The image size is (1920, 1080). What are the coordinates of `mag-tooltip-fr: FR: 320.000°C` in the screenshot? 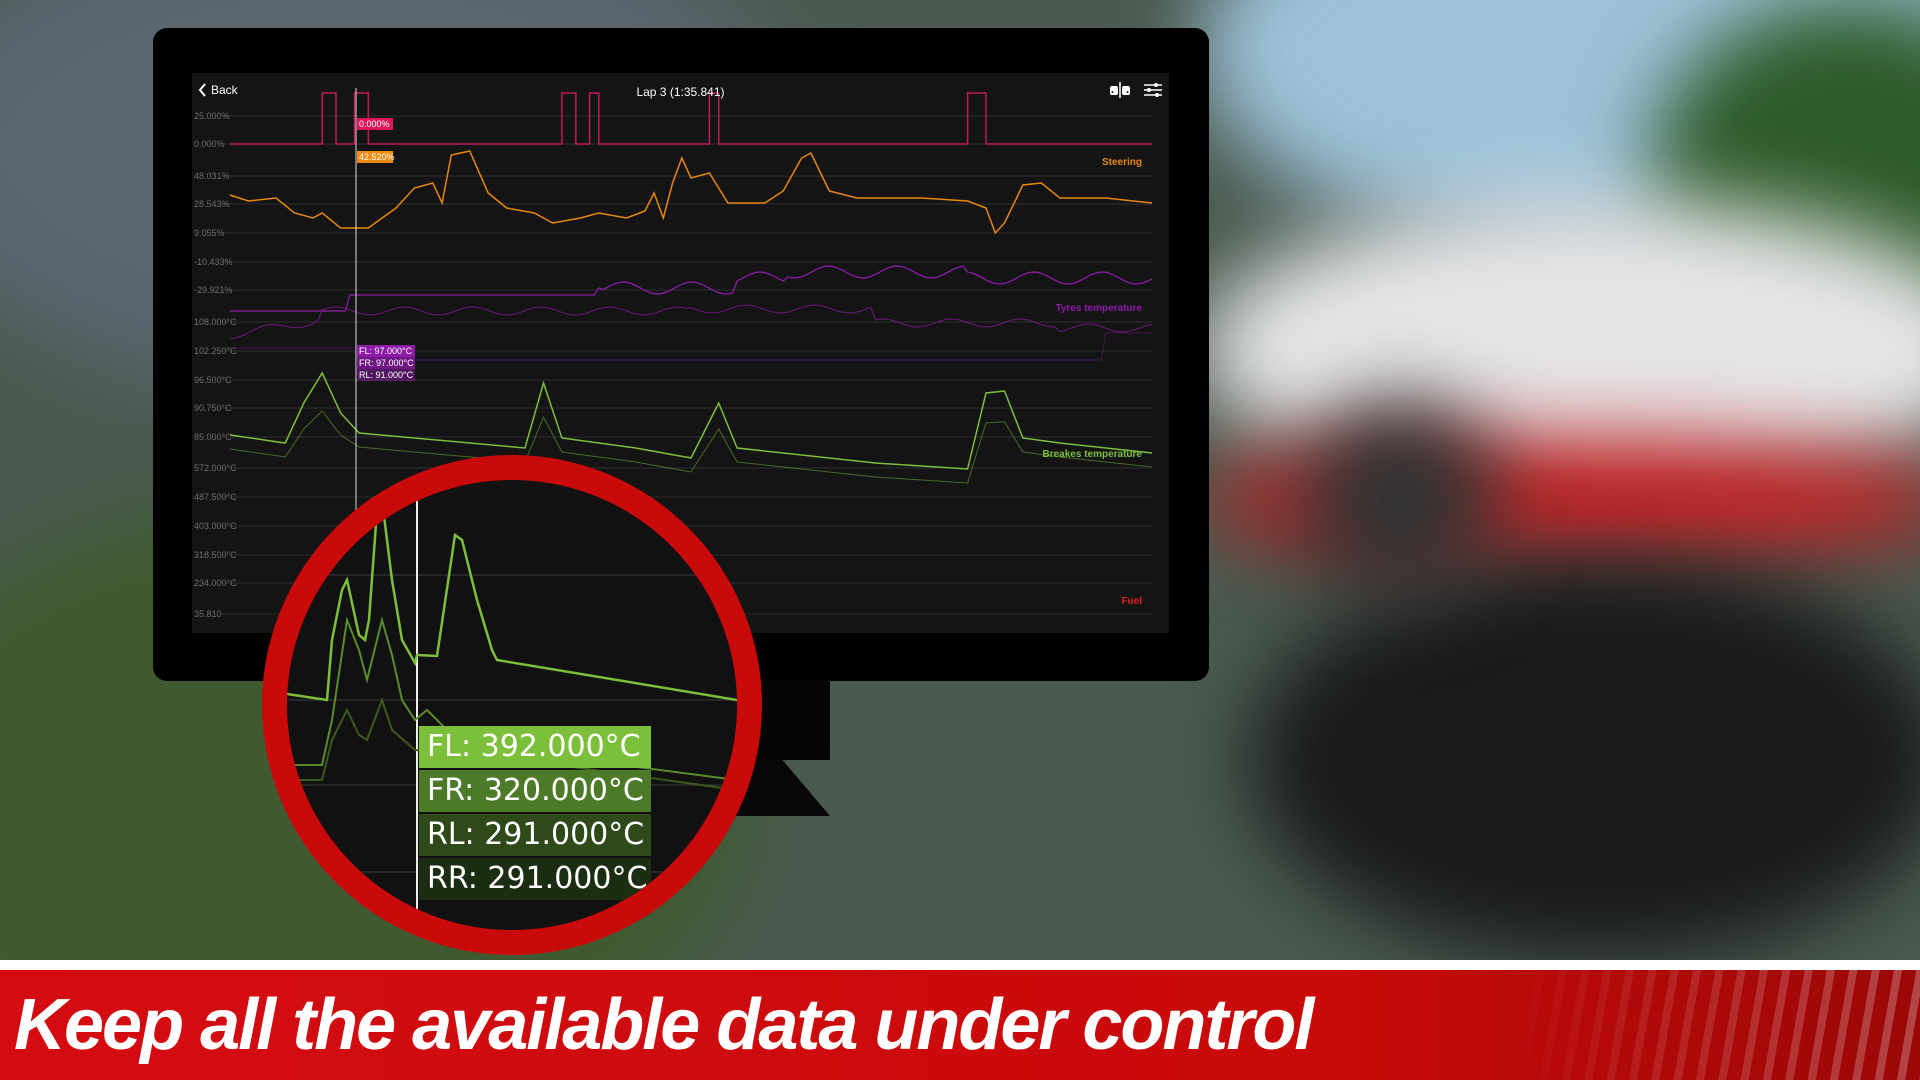 It's located at (535, 791).